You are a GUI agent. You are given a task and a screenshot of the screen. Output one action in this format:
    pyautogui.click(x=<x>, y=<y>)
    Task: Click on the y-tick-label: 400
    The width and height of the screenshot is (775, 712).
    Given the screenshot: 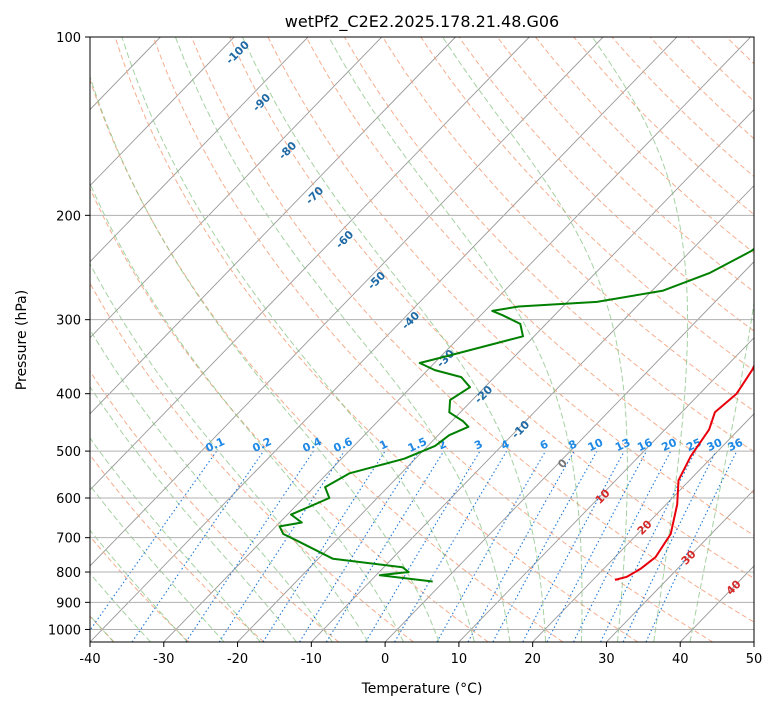 What is the action you would take?
    pyautogui.click(x=68, y=395)
    